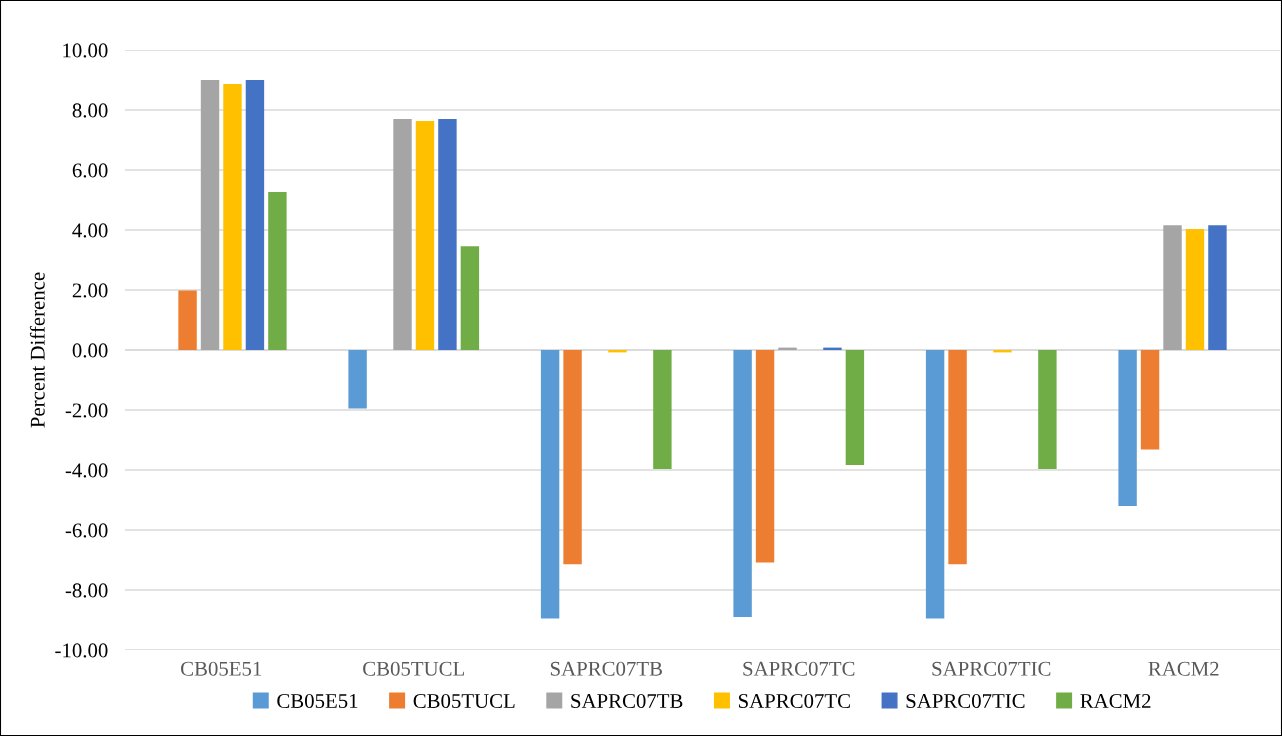  Describe the element at coordinates (221, 668) in the screenshot. I see `x-tick-label: CB05E51` at that location.